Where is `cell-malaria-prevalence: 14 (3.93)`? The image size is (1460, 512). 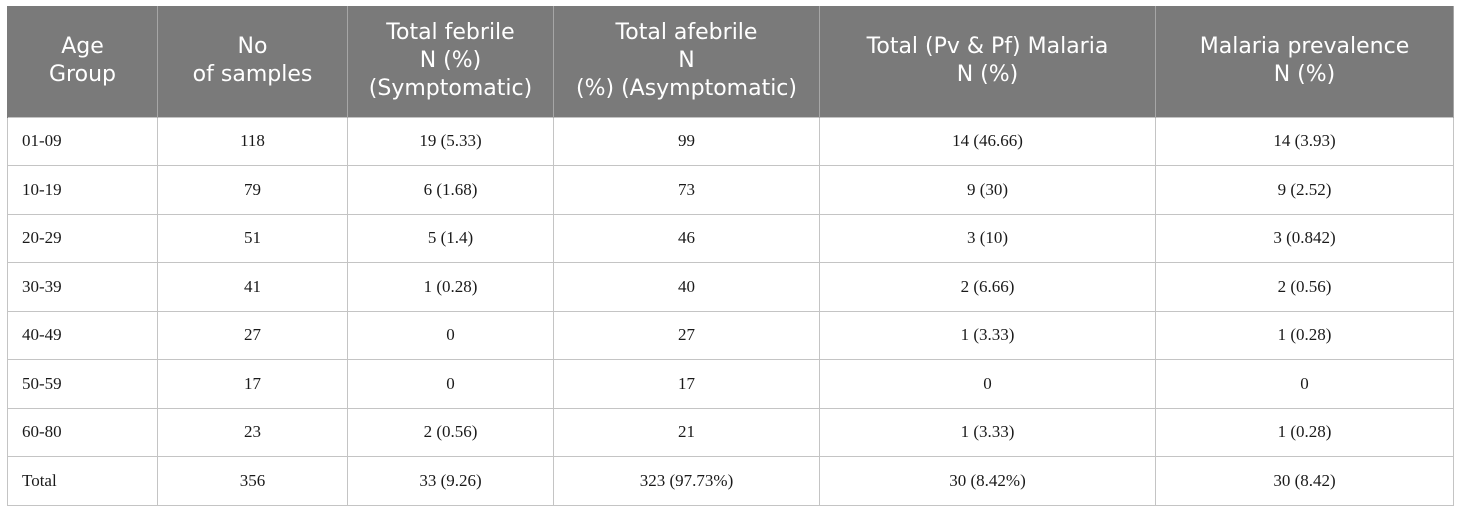
cell-malaria-prevalence: 14 (3.93) is located at coordinates (1304, 141).